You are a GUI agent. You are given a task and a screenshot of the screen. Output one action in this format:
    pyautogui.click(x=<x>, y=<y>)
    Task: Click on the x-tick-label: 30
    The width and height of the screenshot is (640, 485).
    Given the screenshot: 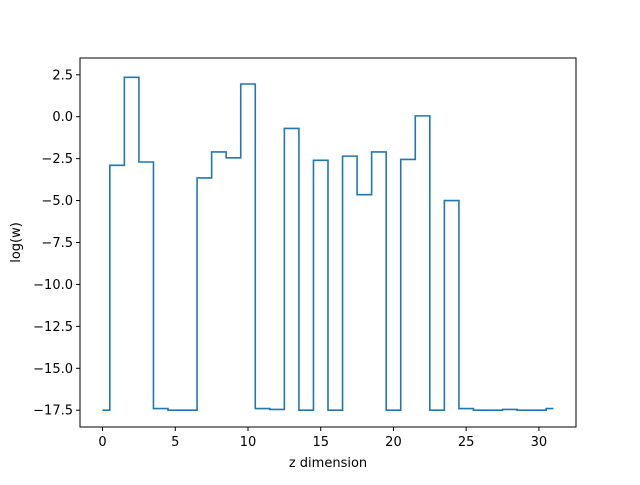 What is the action you would take?
    pyautogui.click(x=539, y=442)
    